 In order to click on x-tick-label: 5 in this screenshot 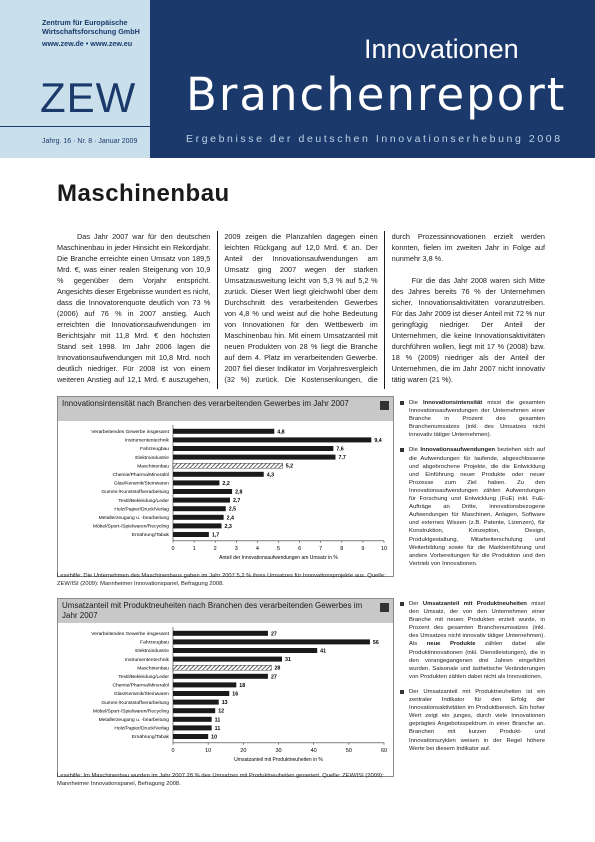, I will do `click(278, 549)`.